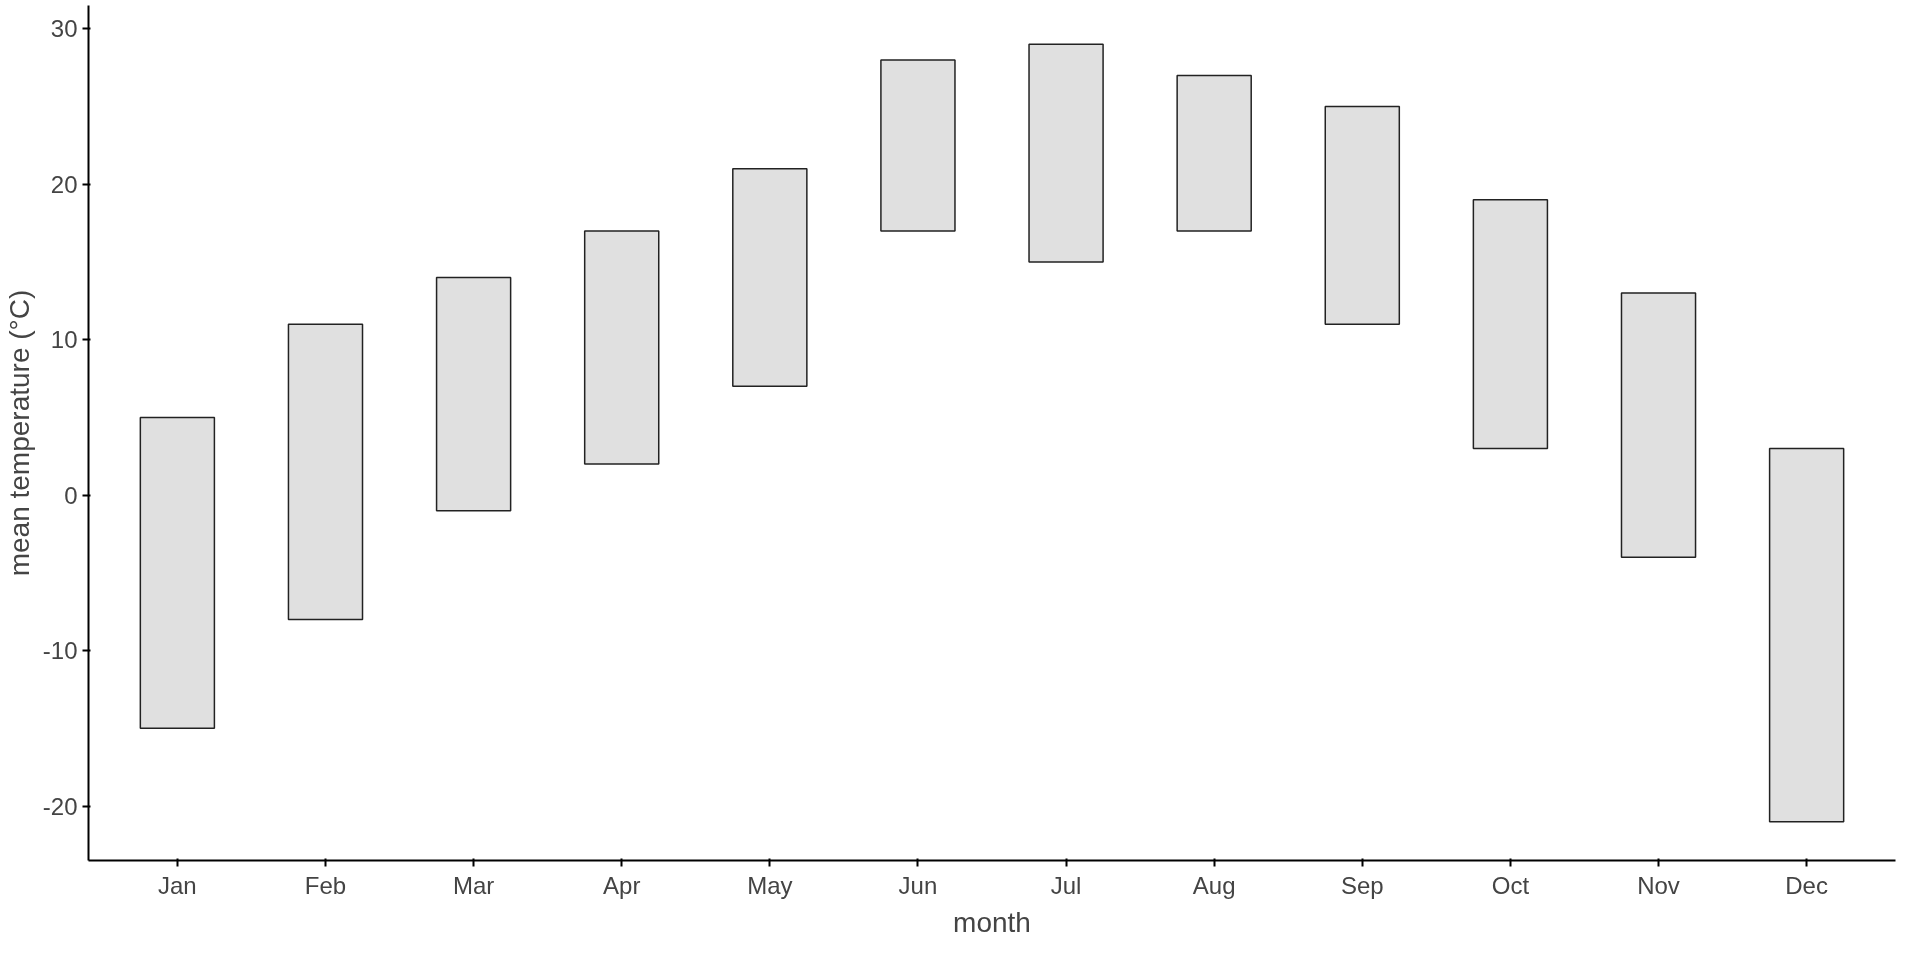 The width and height of the screenshot is (1920, 960). I want to click on x-tick-label: Mar, so click(473, 885).